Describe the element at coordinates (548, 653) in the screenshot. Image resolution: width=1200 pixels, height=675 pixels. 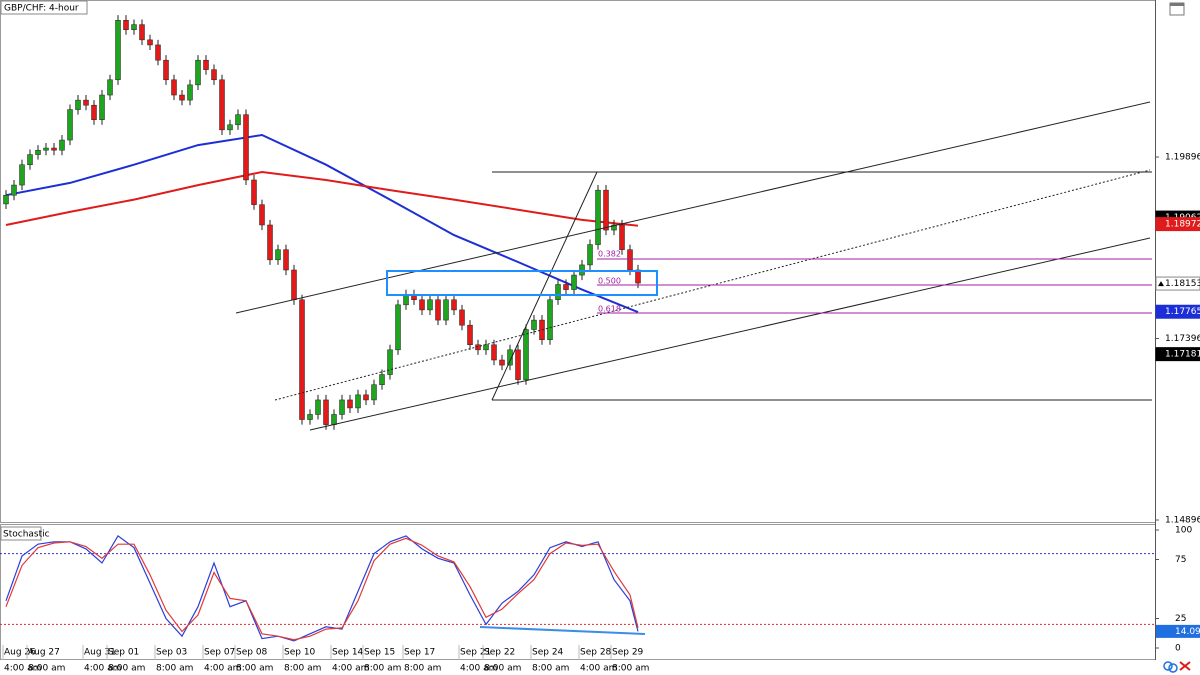
I see `x-tick-label: Sep 24` at that location.